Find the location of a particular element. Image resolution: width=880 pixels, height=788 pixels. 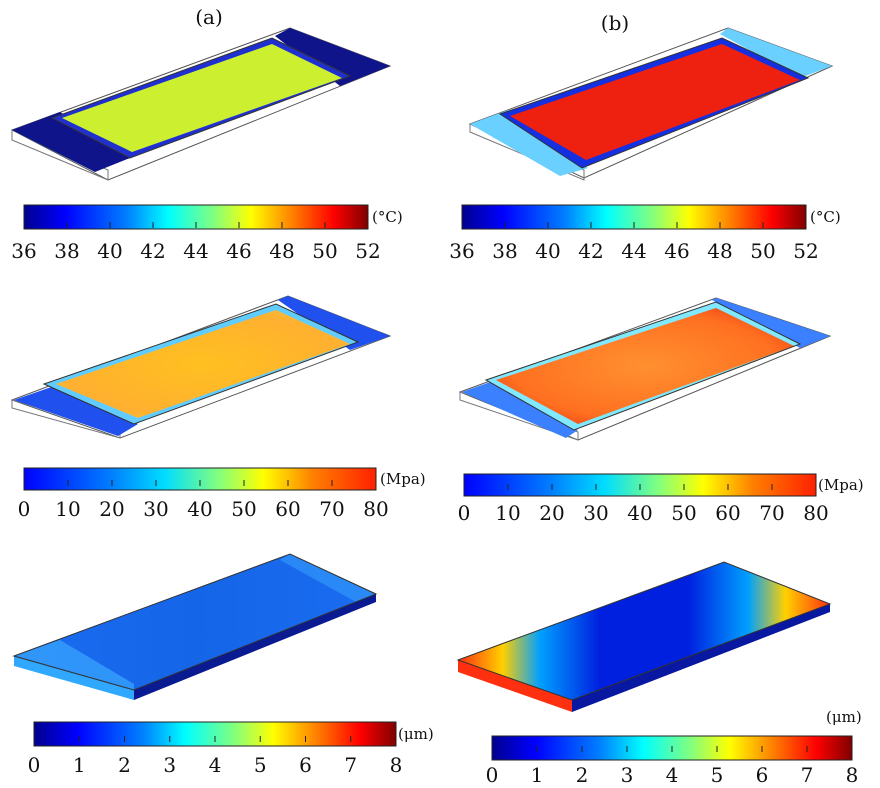

colorbar-unit-stress-a: (Mpa) is located at coordinates (403, 479).